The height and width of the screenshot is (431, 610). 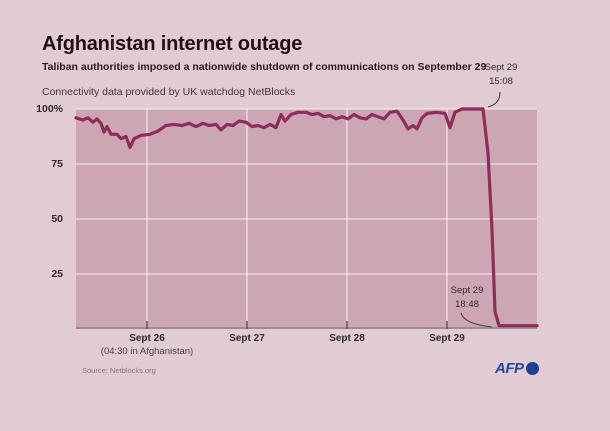 What do you see at coordinates (57, 274) in the screenshot?
I see `y-tick-label-25: 25` at bounding box center [57, 274].